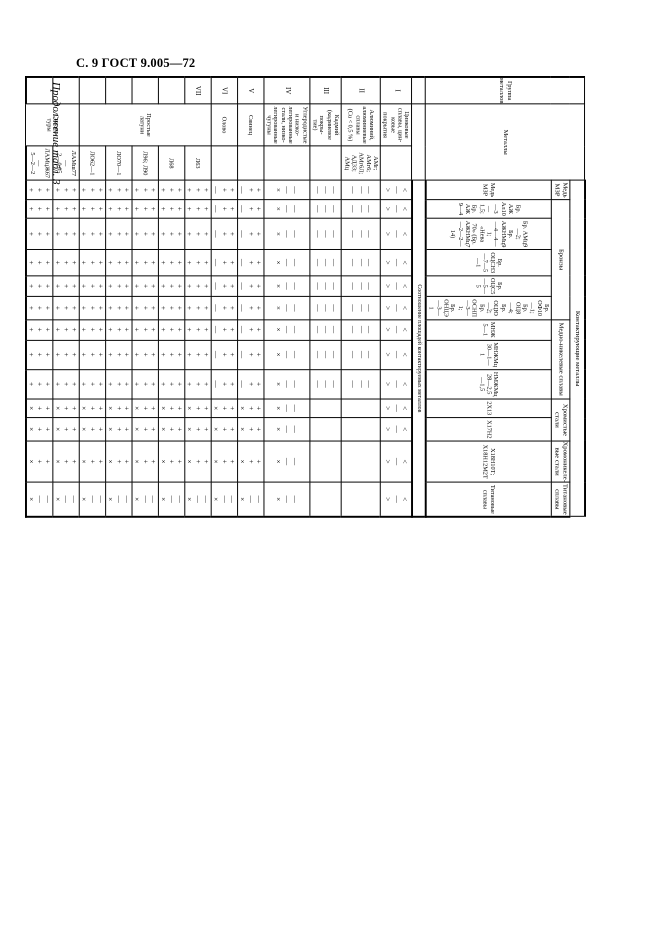  What do you see at coordinates (286, 408) in the screenshot?
I see `cell-r3-c9: — — ×` at bounding box center [286, 408].